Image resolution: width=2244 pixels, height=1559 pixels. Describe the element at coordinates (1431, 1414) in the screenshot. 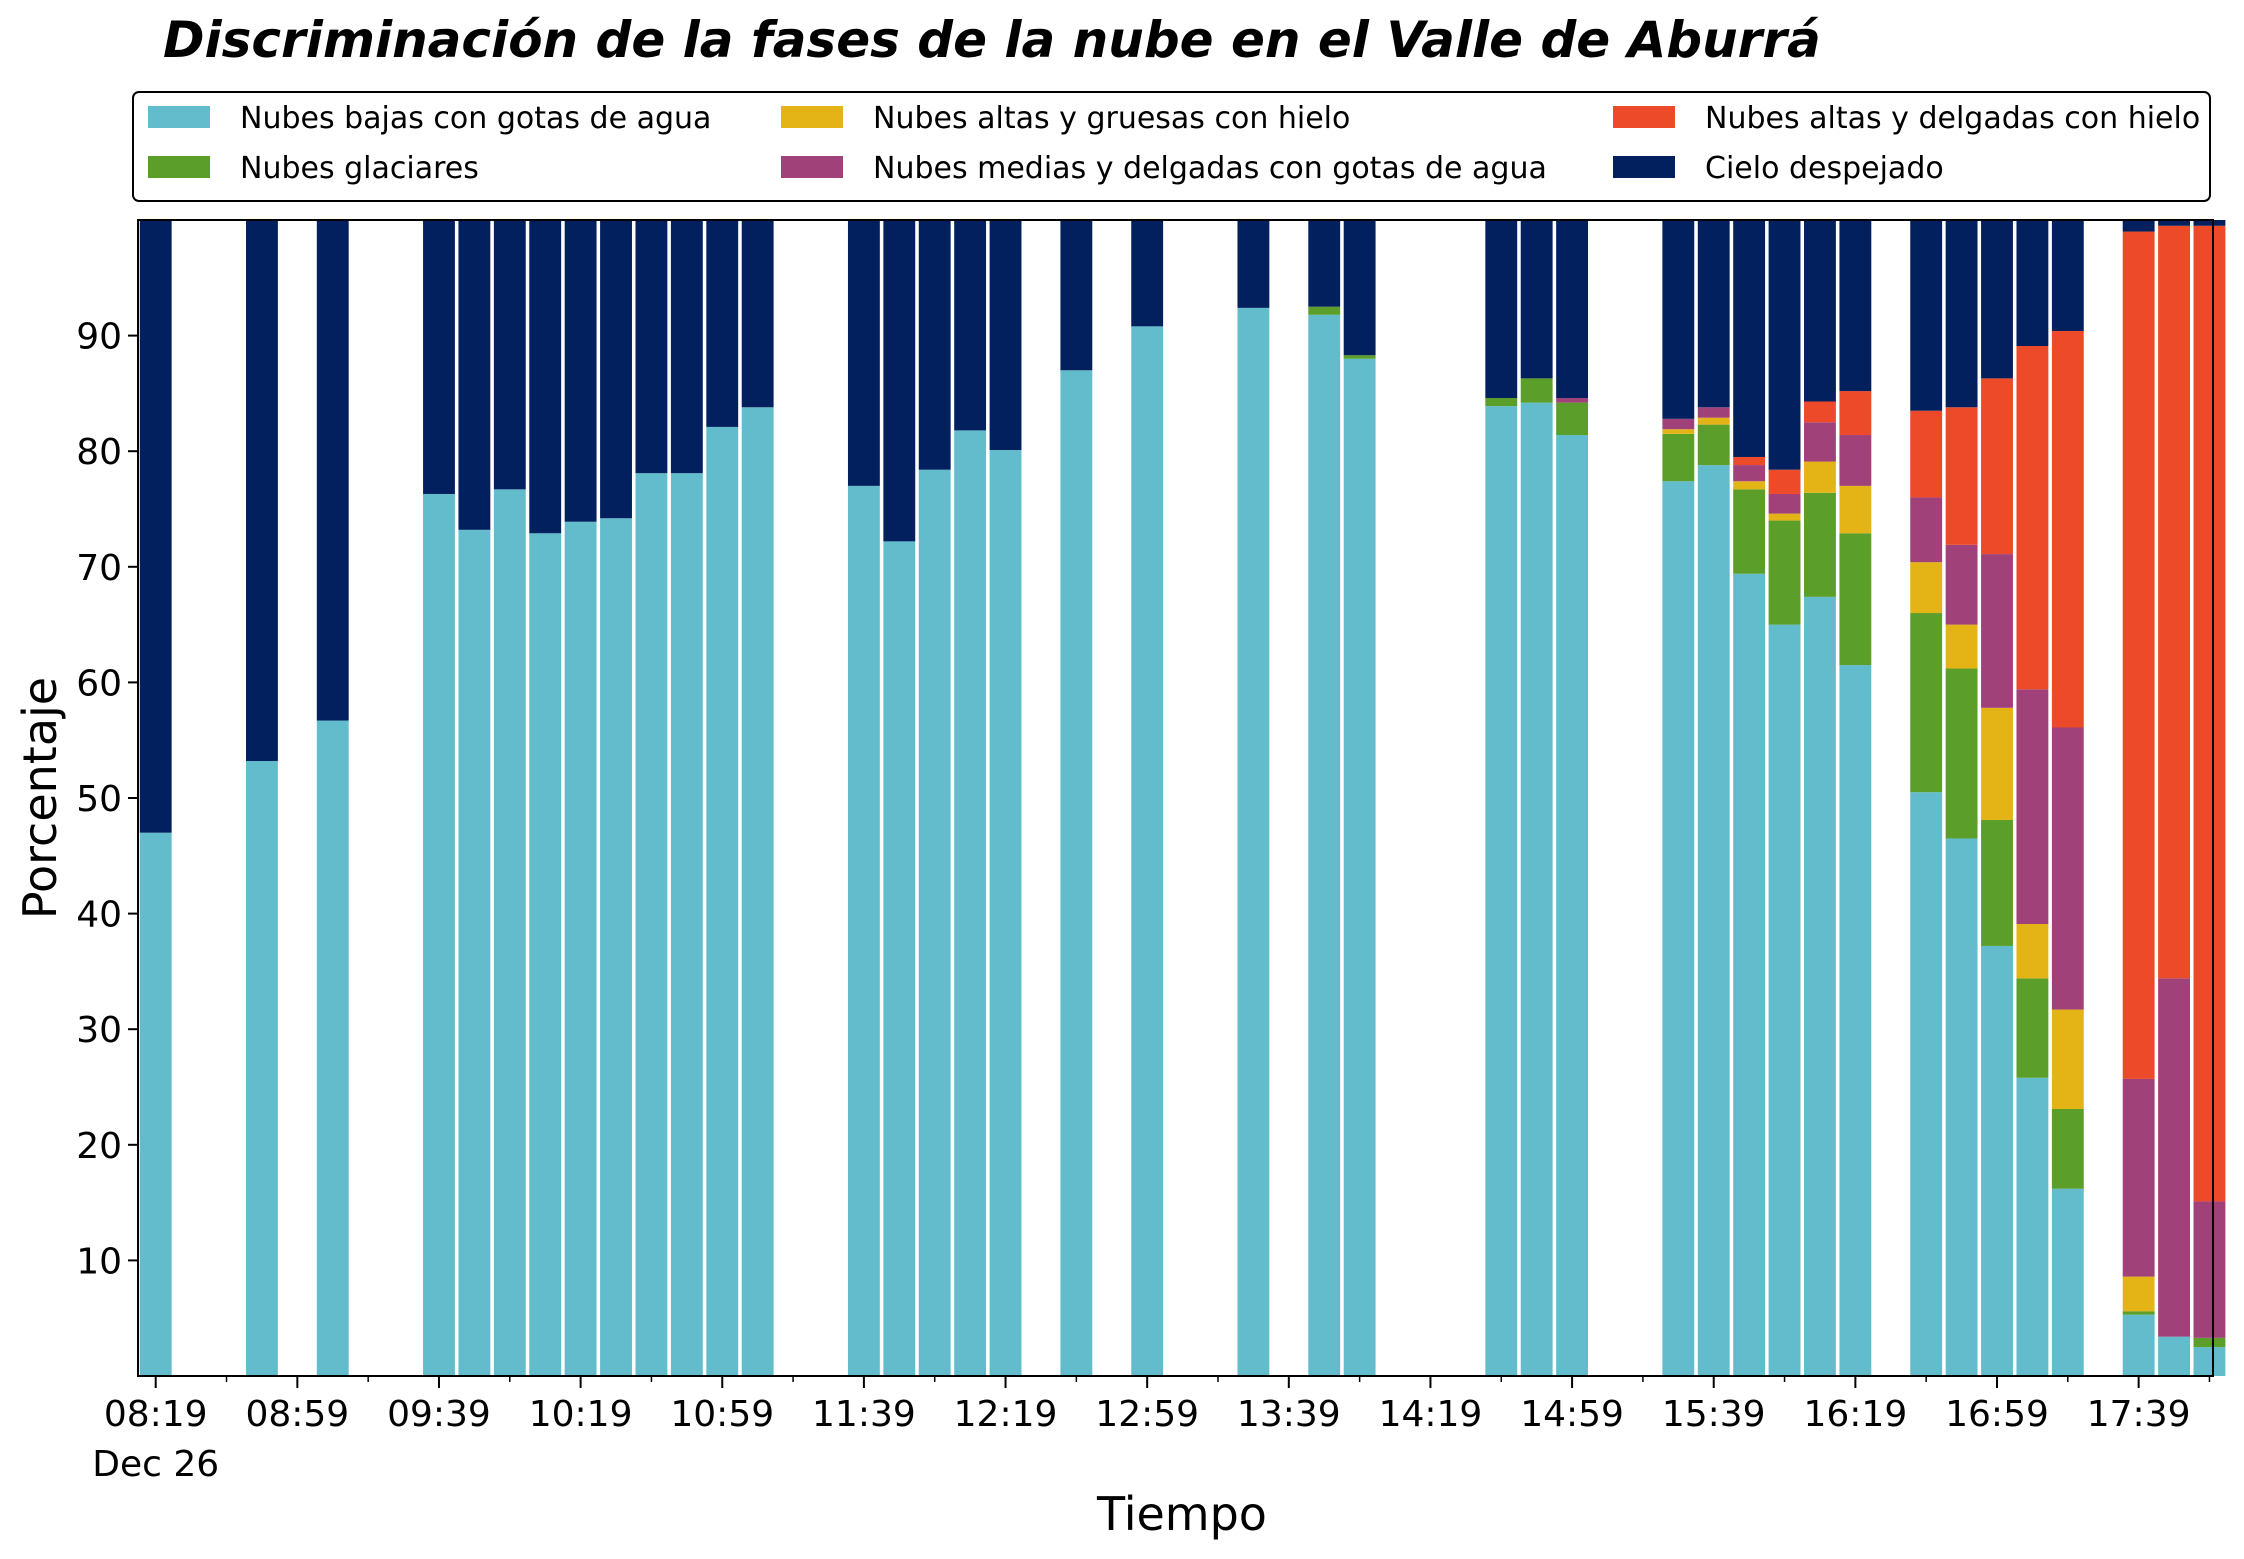

I see `x-tick-label: 14:19` at that location.